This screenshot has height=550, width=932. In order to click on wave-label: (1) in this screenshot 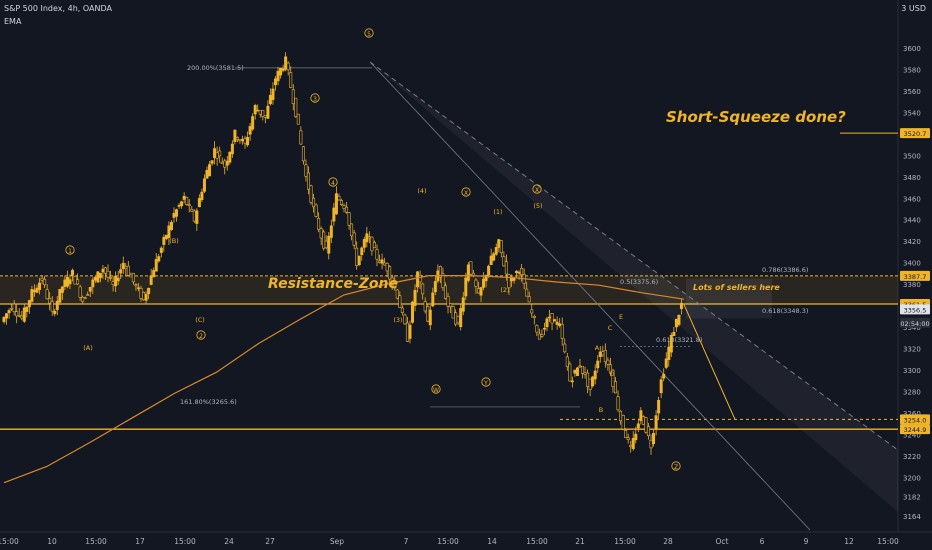, I will do `click(497, 212)`.